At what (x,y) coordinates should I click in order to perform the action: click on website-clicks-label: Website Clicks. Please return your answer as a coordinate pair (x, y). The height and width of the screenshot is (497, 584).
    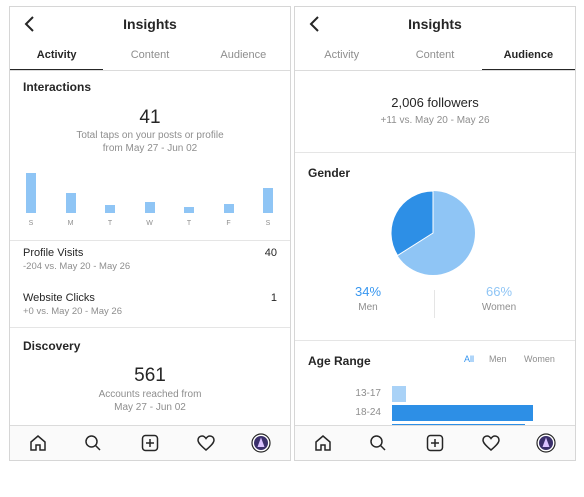
    Looking at the image, I should click on (59, 298).